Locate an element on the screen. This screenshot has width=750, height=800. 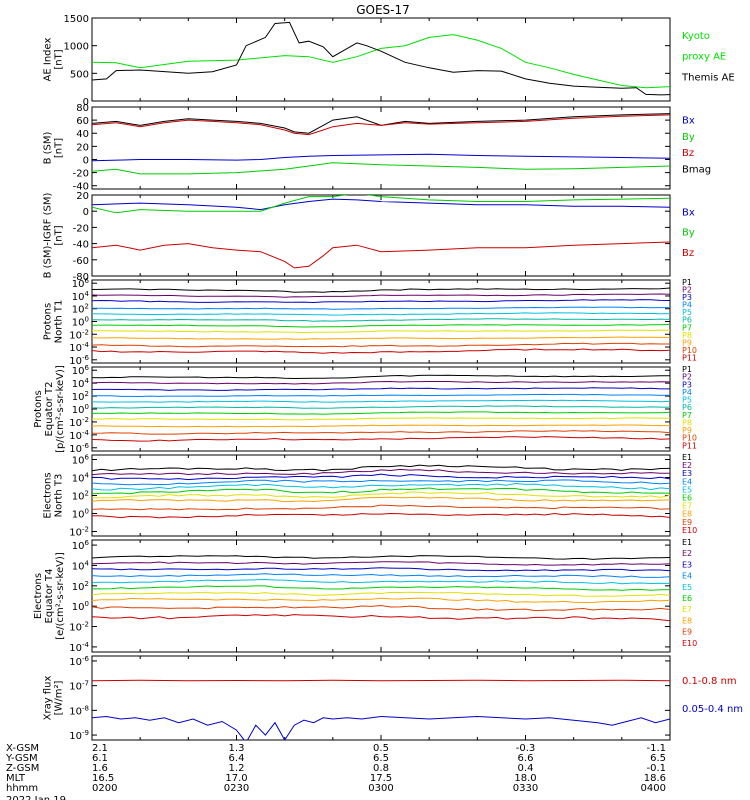
legend-entry: E4 is located at coordinates (687, 576).